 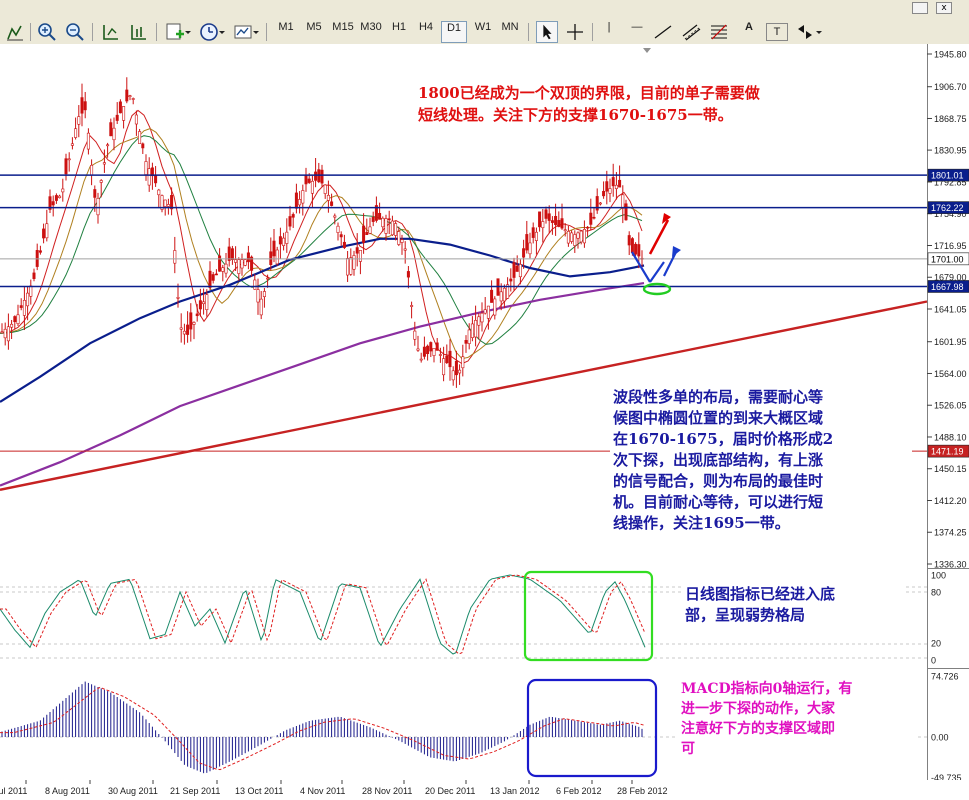 What do you see at coordinates (749, 27) in the screenshot?
I see `text-tool: A` at bounding box center [749, 27].